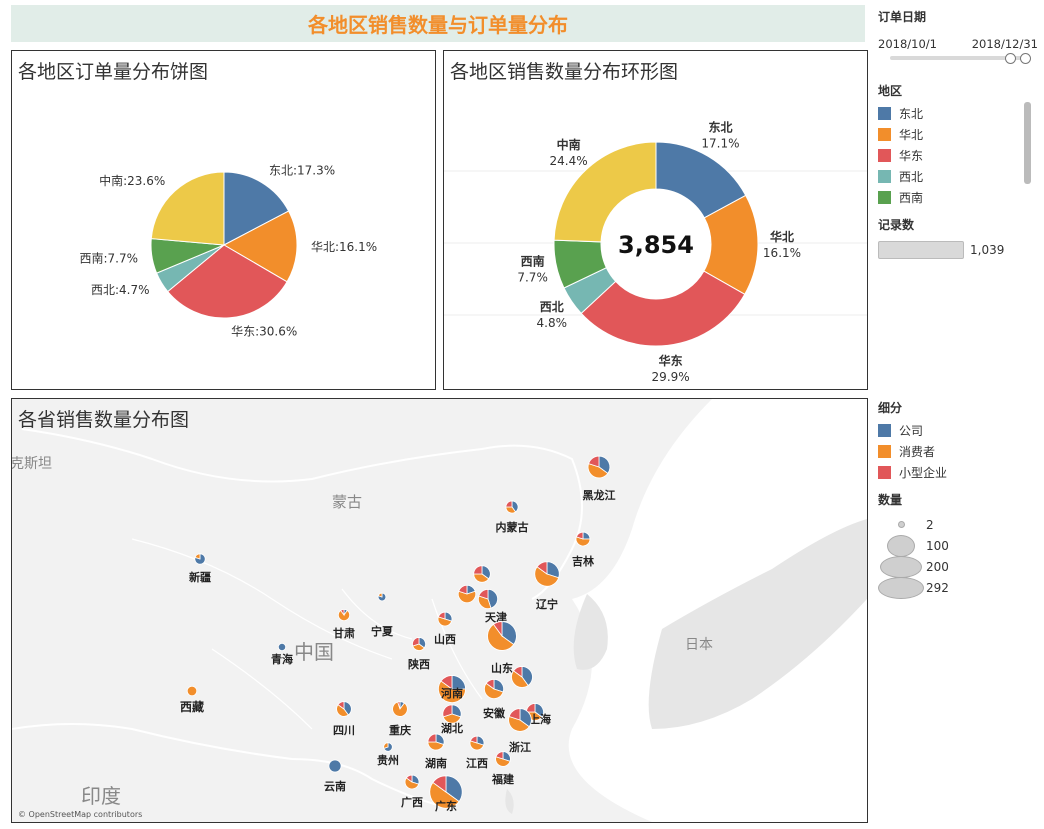  Describe the element at coordinates (599, 478) in the screenshot. I see `province-marker-黑龙江: 黑龙江` at that location.